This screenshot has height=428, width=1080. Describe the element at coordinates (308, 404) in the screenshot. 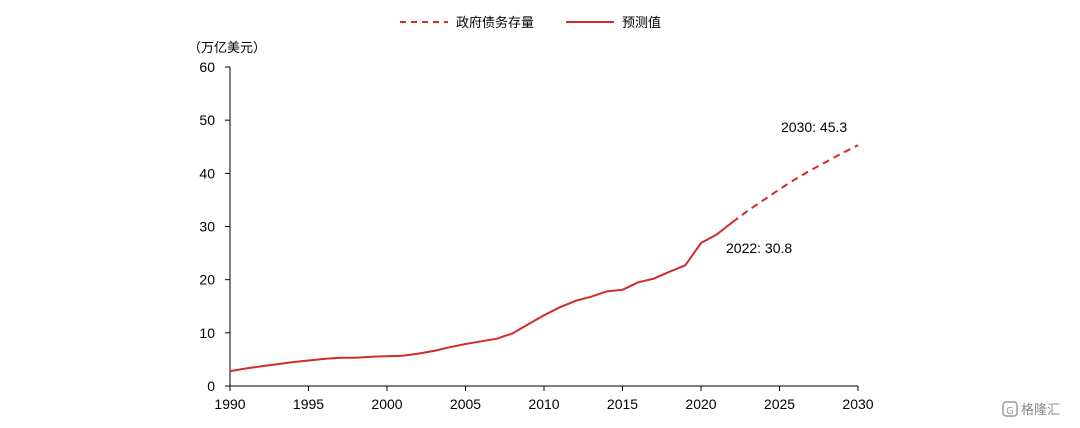

I see `x-tick-label: 1995` at that location.